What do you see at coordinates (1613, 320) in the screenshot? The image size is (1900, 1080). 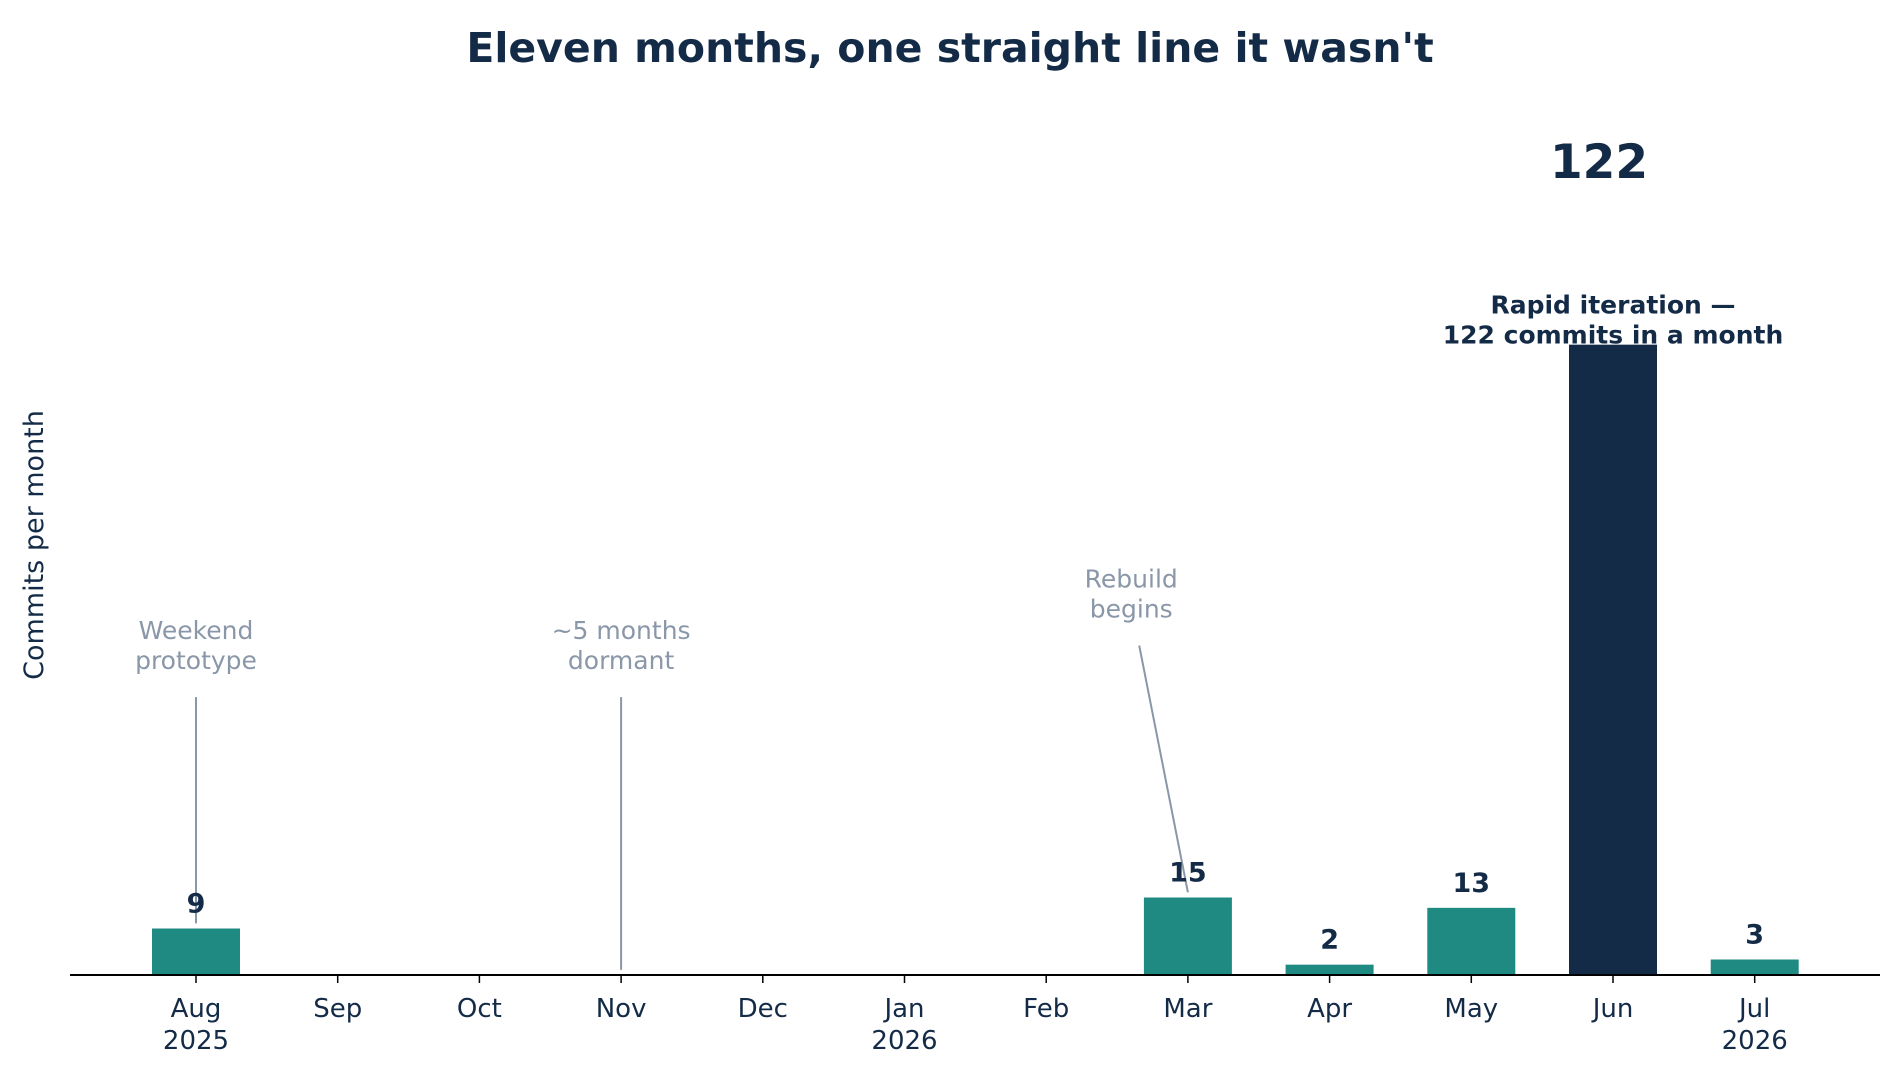 I see `annotation-text: Rapid iteration —122 commits in a month` at bounding box center [1613, 320].